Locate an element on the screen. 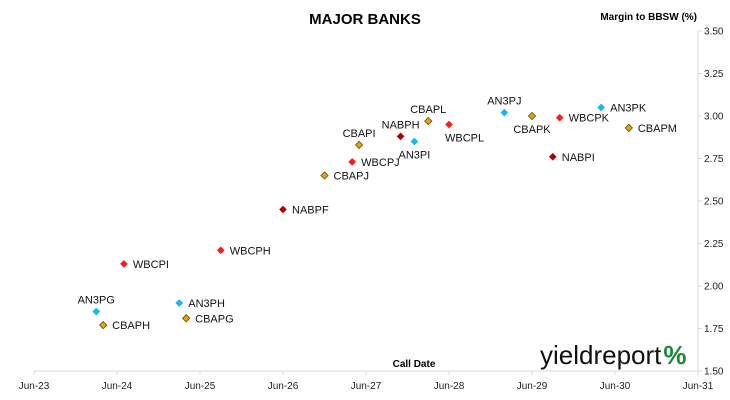  point-cbapm is located at coordinates (628, 128).